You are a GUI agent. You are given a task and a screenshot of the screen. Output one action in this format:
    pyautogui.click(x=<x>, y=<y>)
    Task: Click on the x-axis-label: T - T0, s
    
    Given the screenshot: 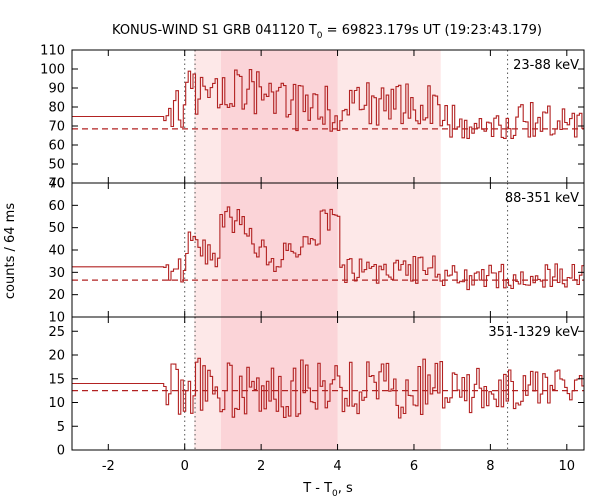 What is the action you would take?
    pyautogui.click(x=327, y=490)
    